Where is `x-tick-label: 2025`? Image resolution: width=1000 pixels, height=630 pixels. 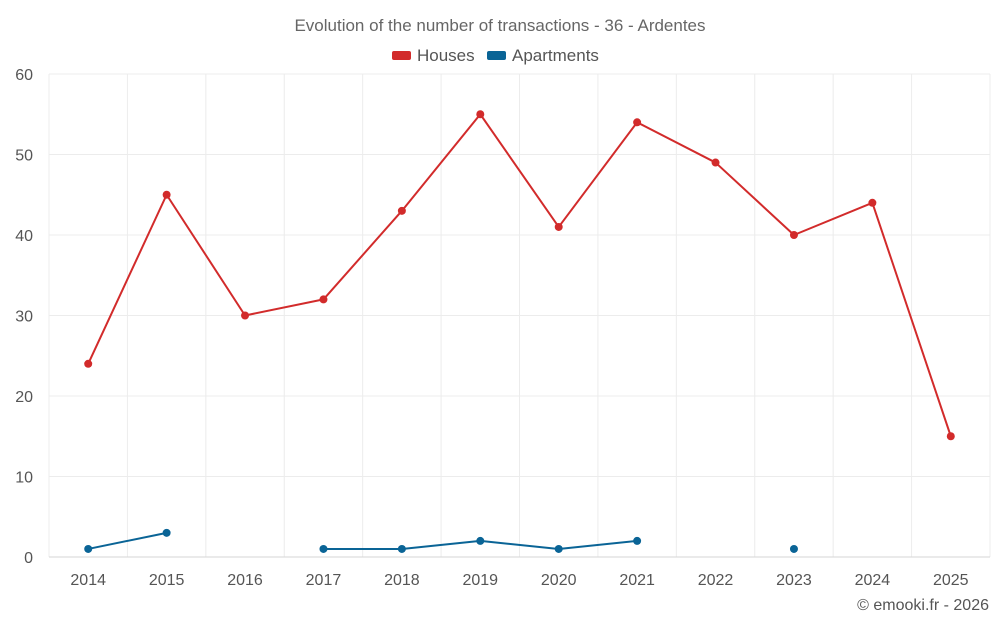
x-tick-label: 2025 is located at coordinates (951, 580).